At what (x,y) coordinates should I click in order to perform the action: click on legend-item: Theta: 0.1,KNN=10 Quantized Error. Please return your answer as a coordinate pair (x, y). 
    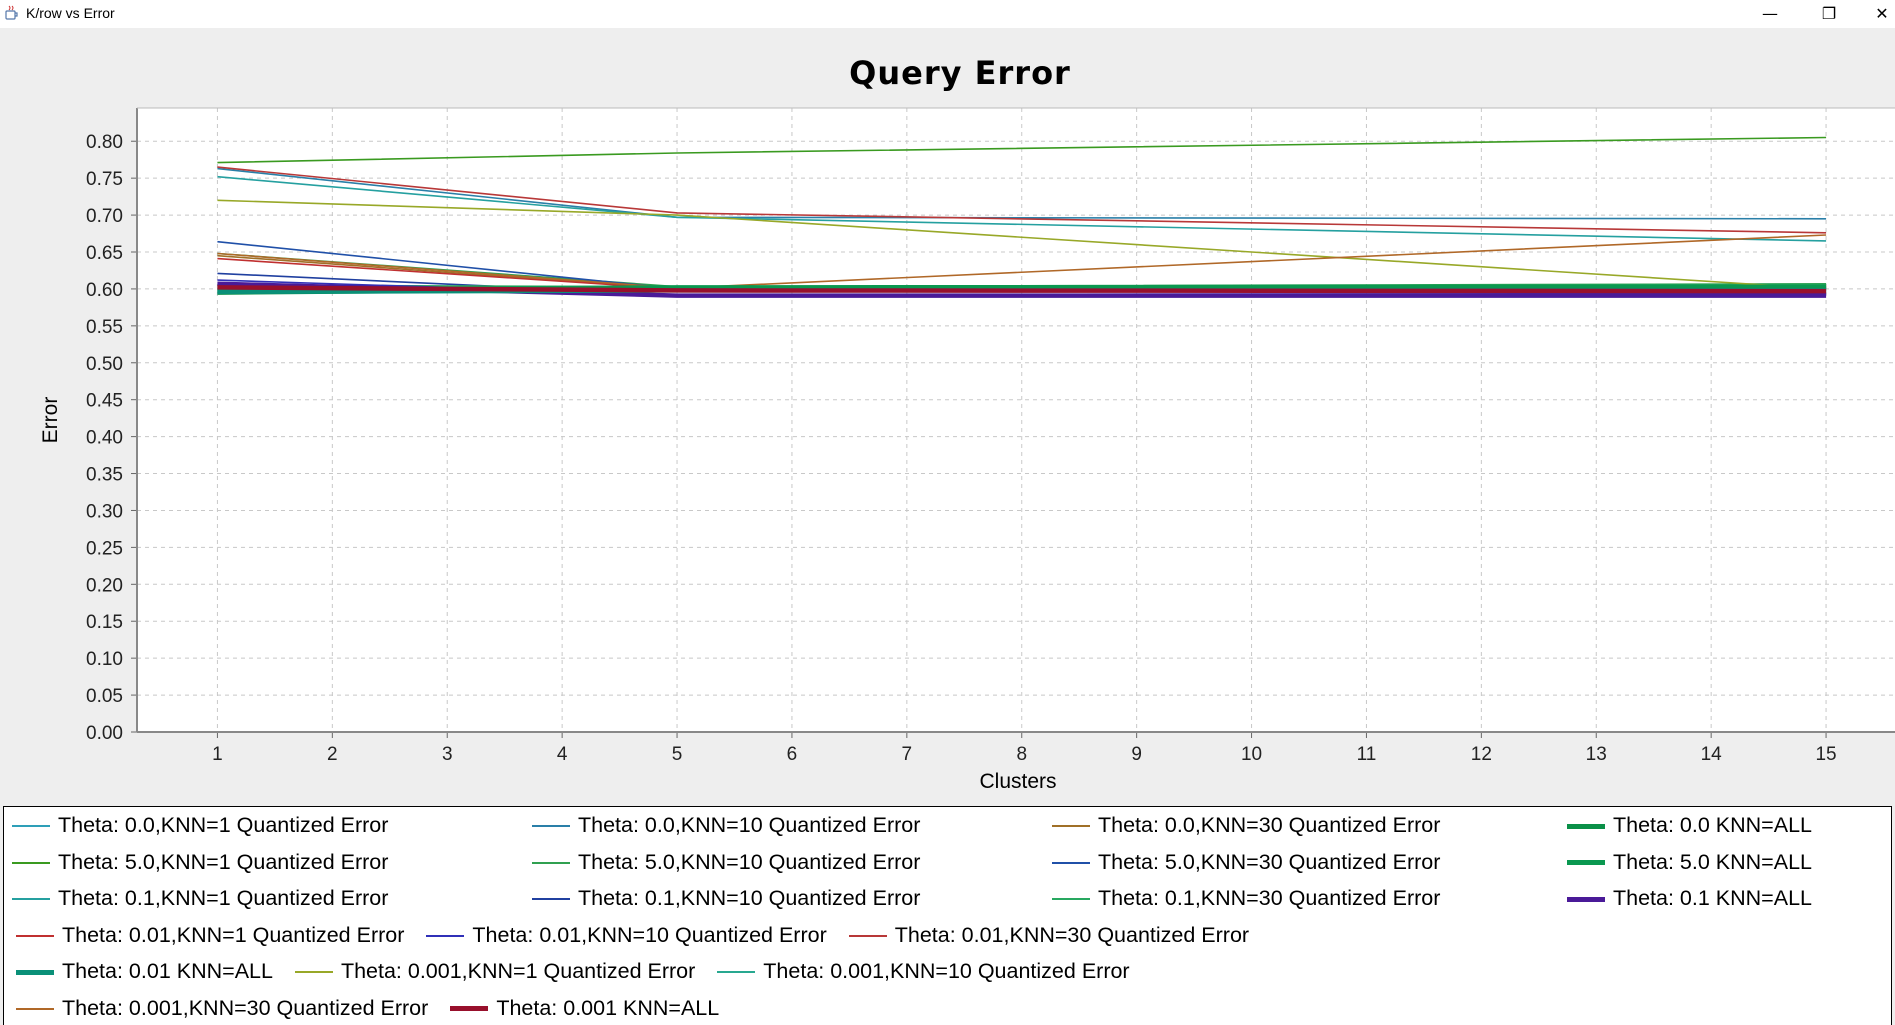
    Looking at the image, I should click on (722, 898).